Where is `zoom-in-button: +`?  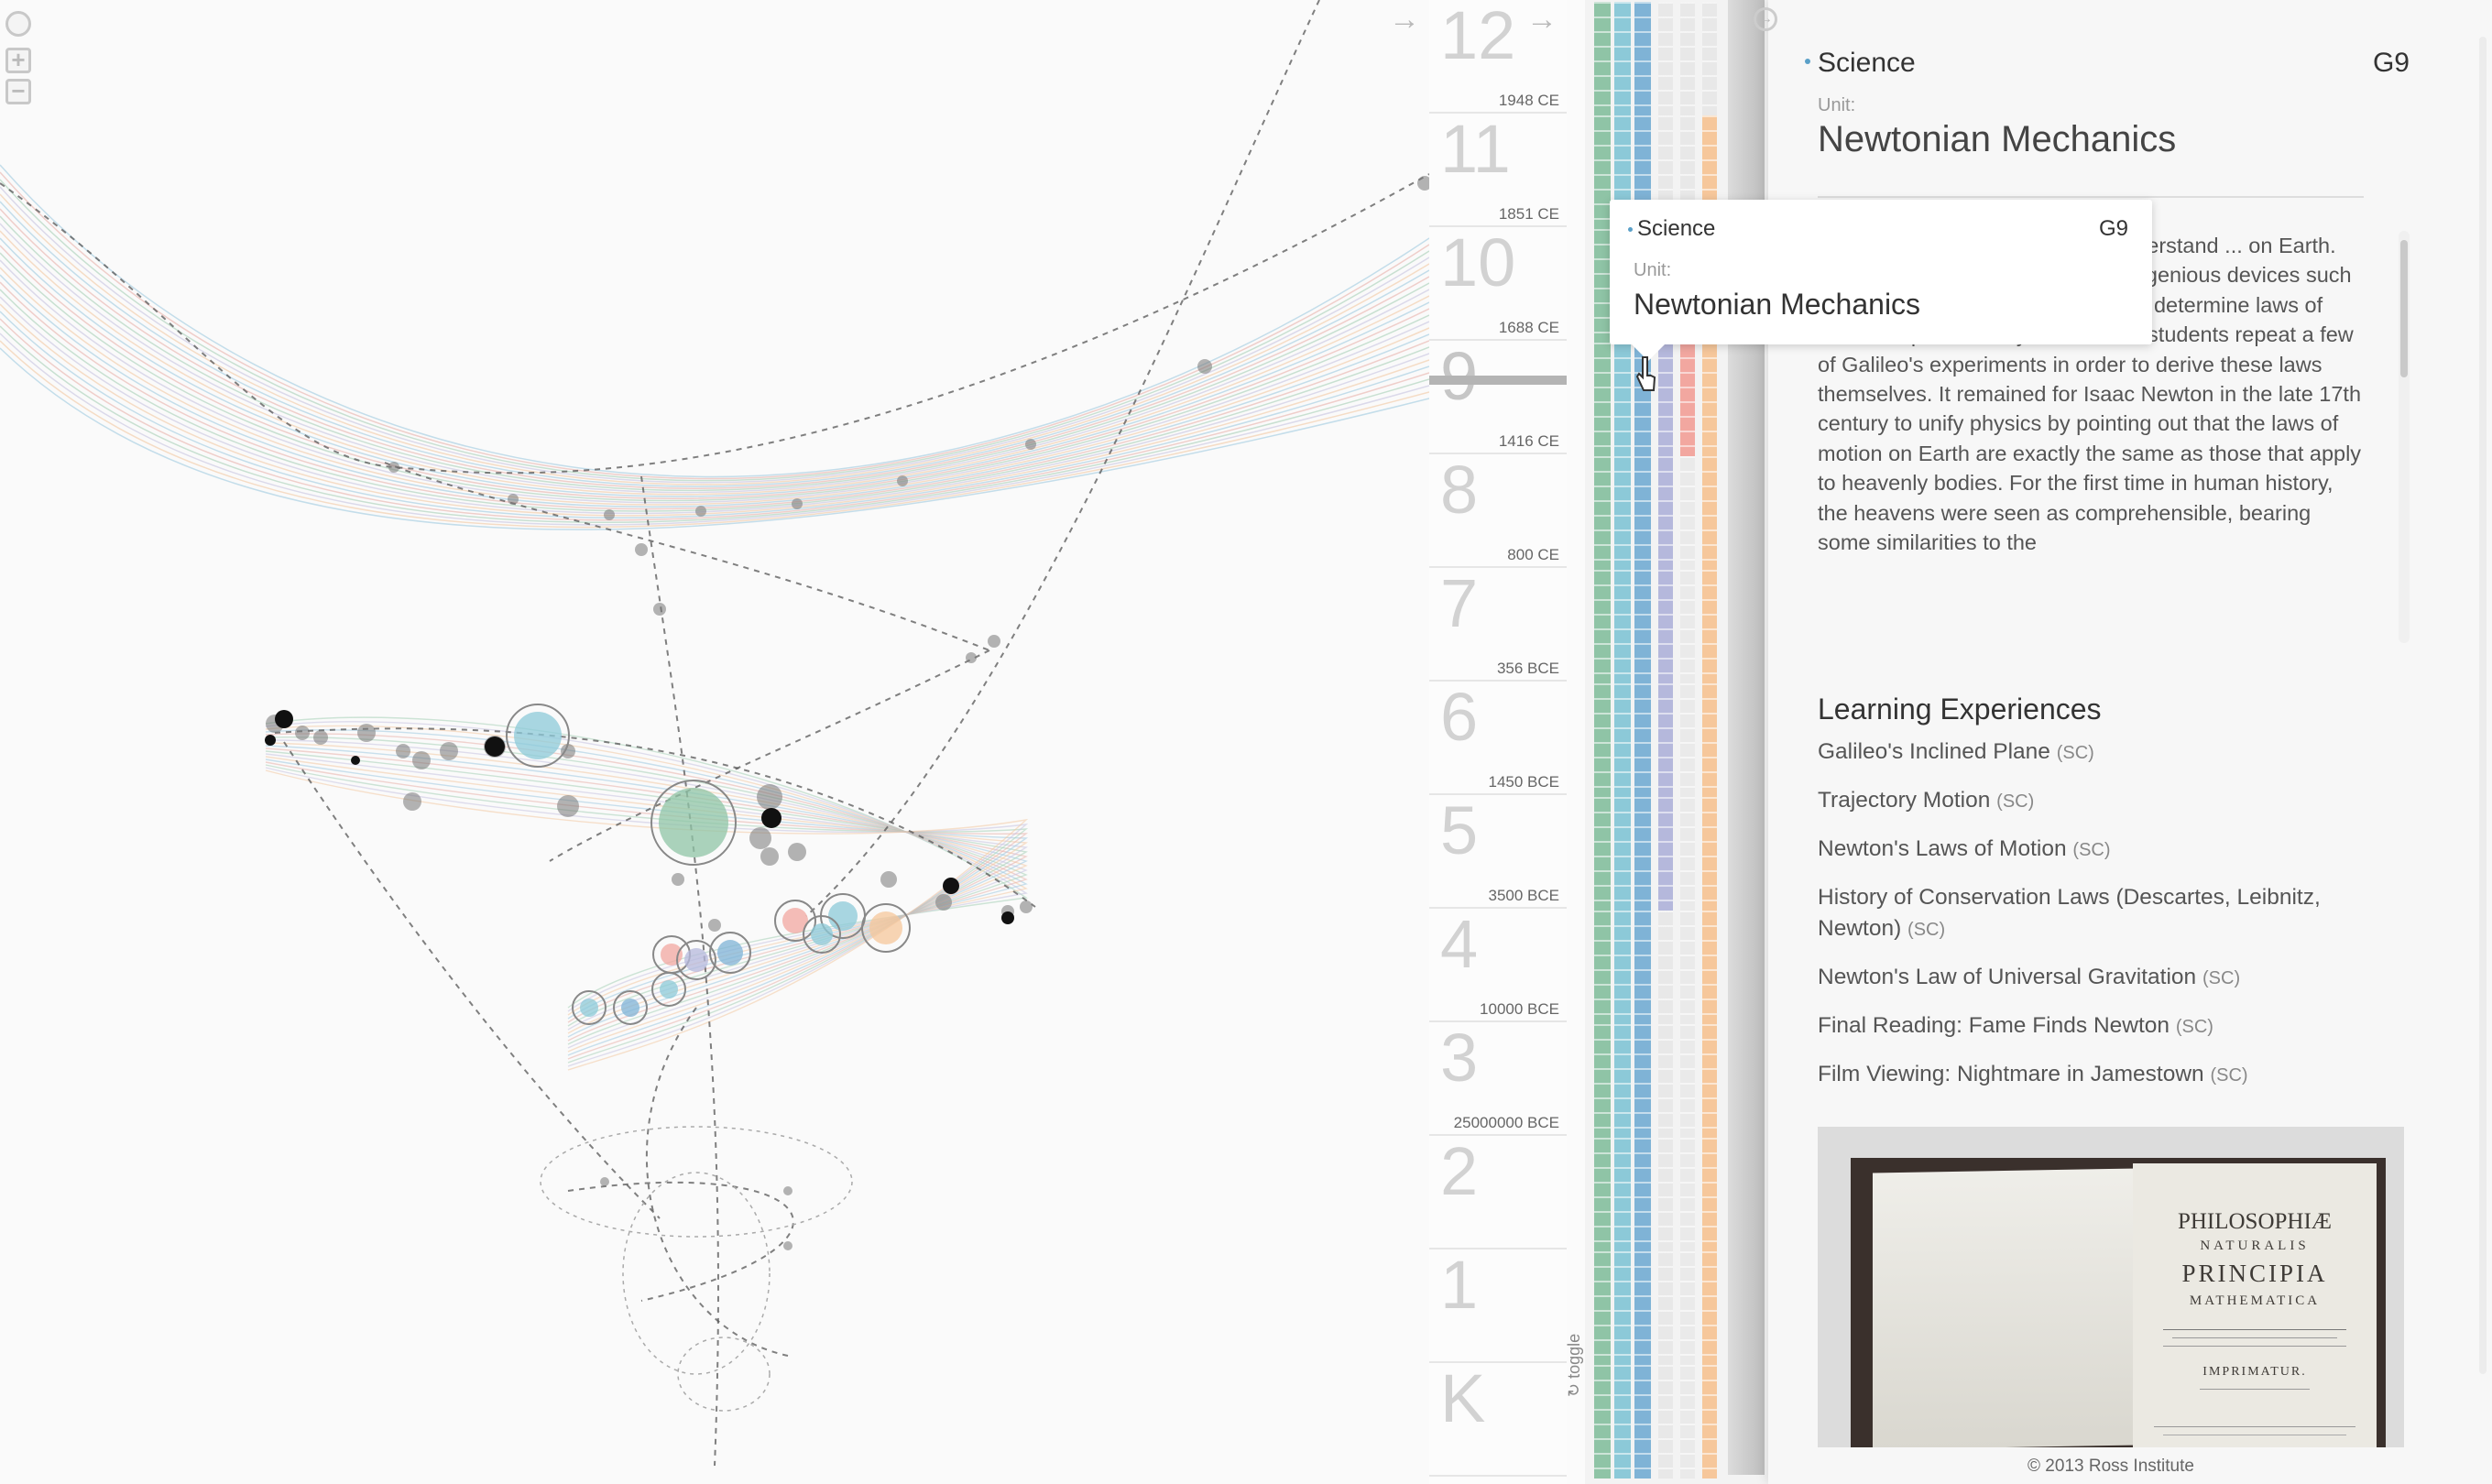
zoom-in-button: + is located at coordinates (18, 61).